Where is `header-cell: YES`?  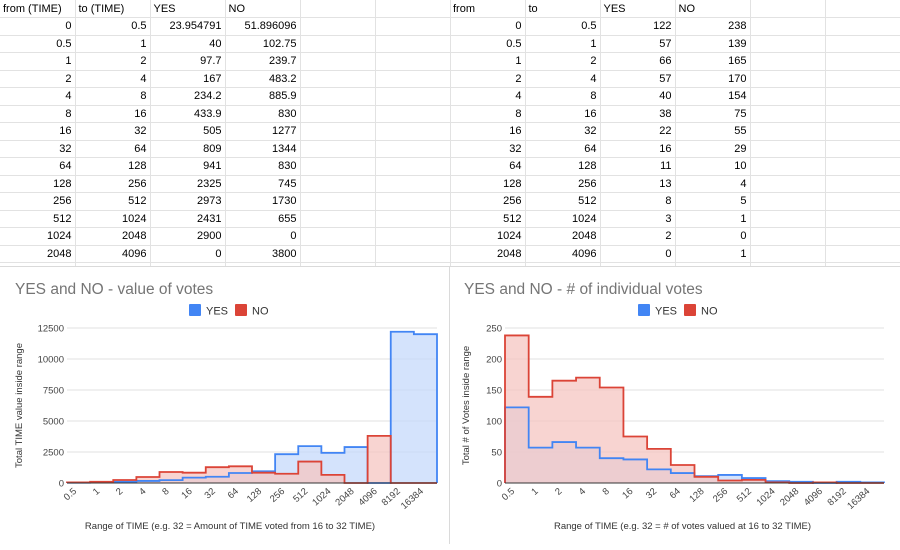
header-cell: YES is located at coordinates (188, 9).